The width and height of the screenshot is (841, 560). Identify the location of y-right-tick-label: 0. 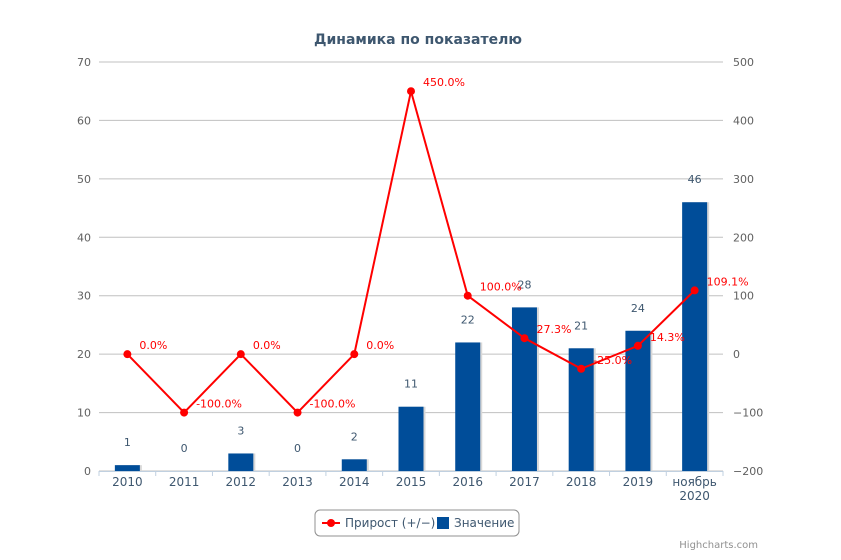
(736, 354).